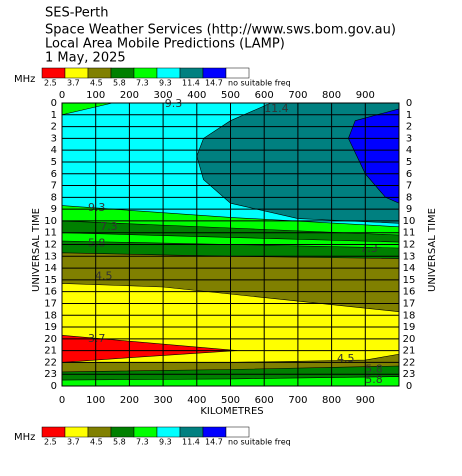  What do you see at coordinates (50, 233) in the screenshot?
I see `y-tick-label: 11` at bounding box center [50, 233].